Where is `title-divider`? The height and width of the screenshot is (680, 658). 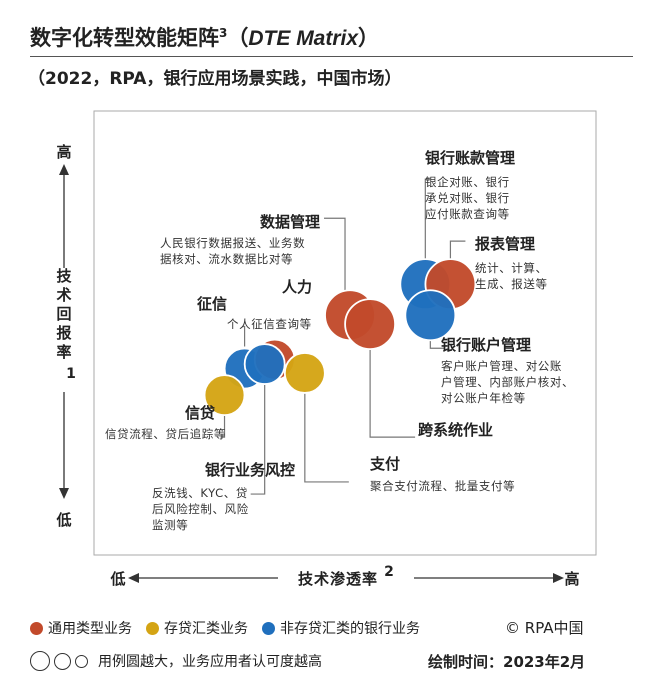
title-divider is located at coordinates (331, 56).